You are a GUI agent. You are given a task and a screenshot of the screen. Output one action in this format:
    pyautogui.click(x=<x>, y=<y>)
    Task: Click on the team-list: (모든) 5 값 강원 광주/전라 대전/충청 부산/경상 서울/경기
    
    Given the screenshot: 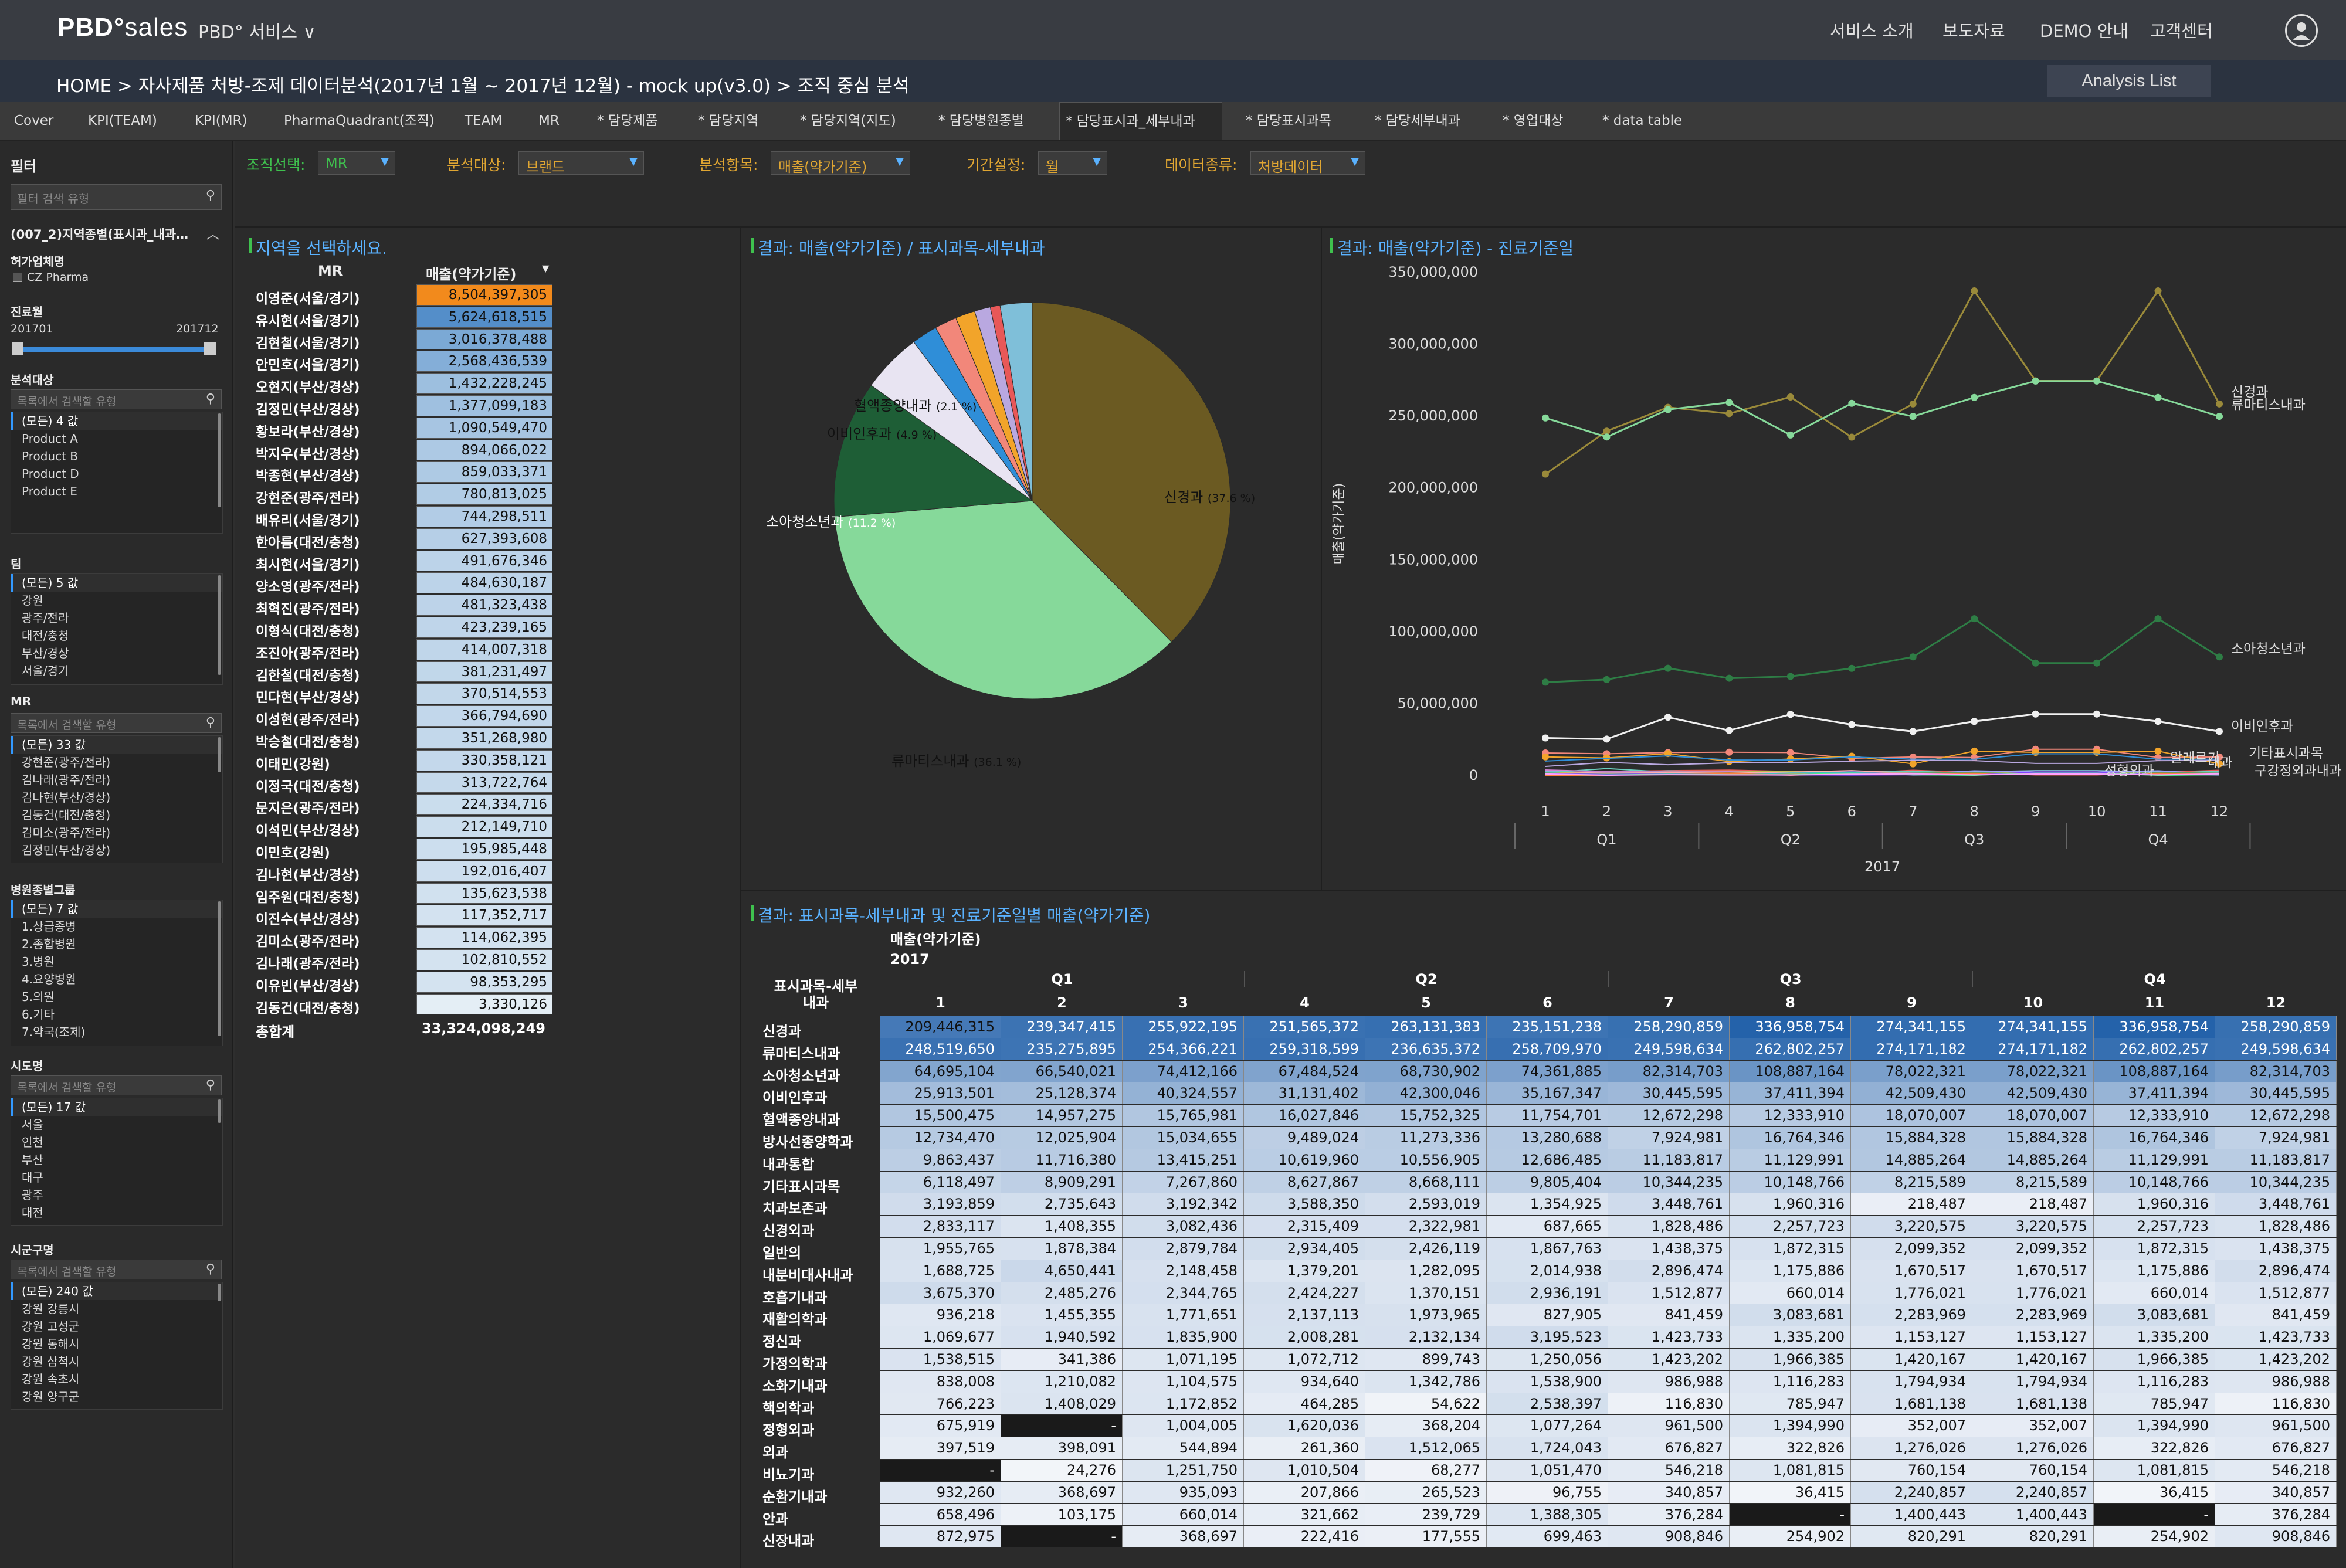 What is the action you would take?
    pyautogui.click(x=117, y=629)
    